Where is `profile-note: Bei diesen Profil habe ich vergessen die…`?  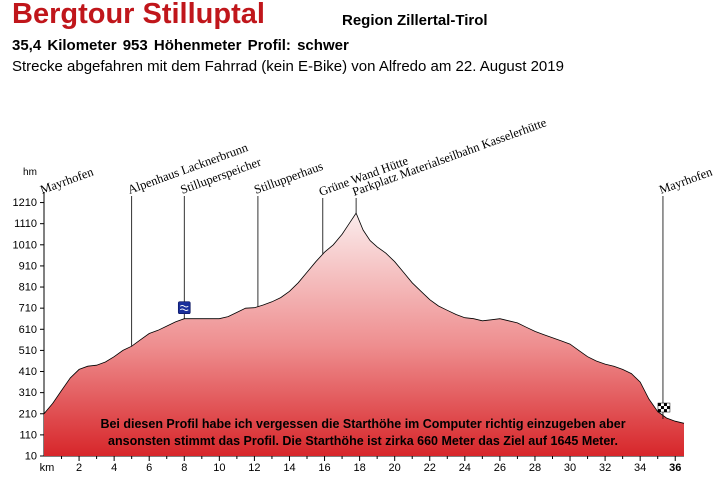 profile-note: Bei diesen Profil habe ich vergessen die… is located at coordinates (363, 433).